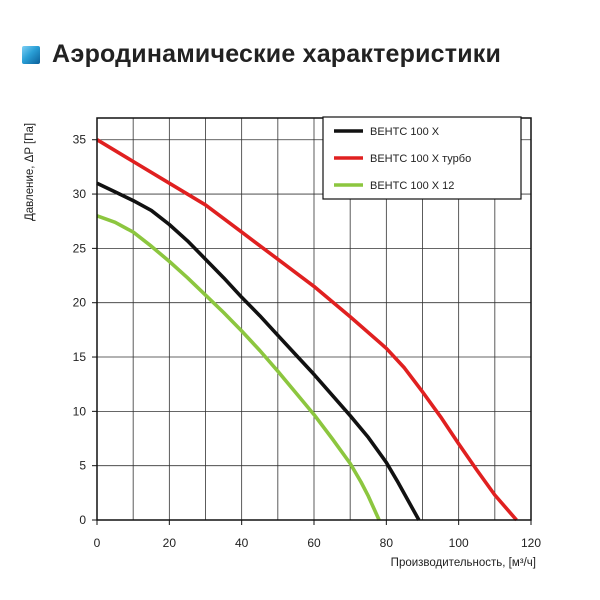  What do you see at coordinates (80, 303) in the screenshot?
I see `y-tick-label: 20` at bounding box center [80, 303].